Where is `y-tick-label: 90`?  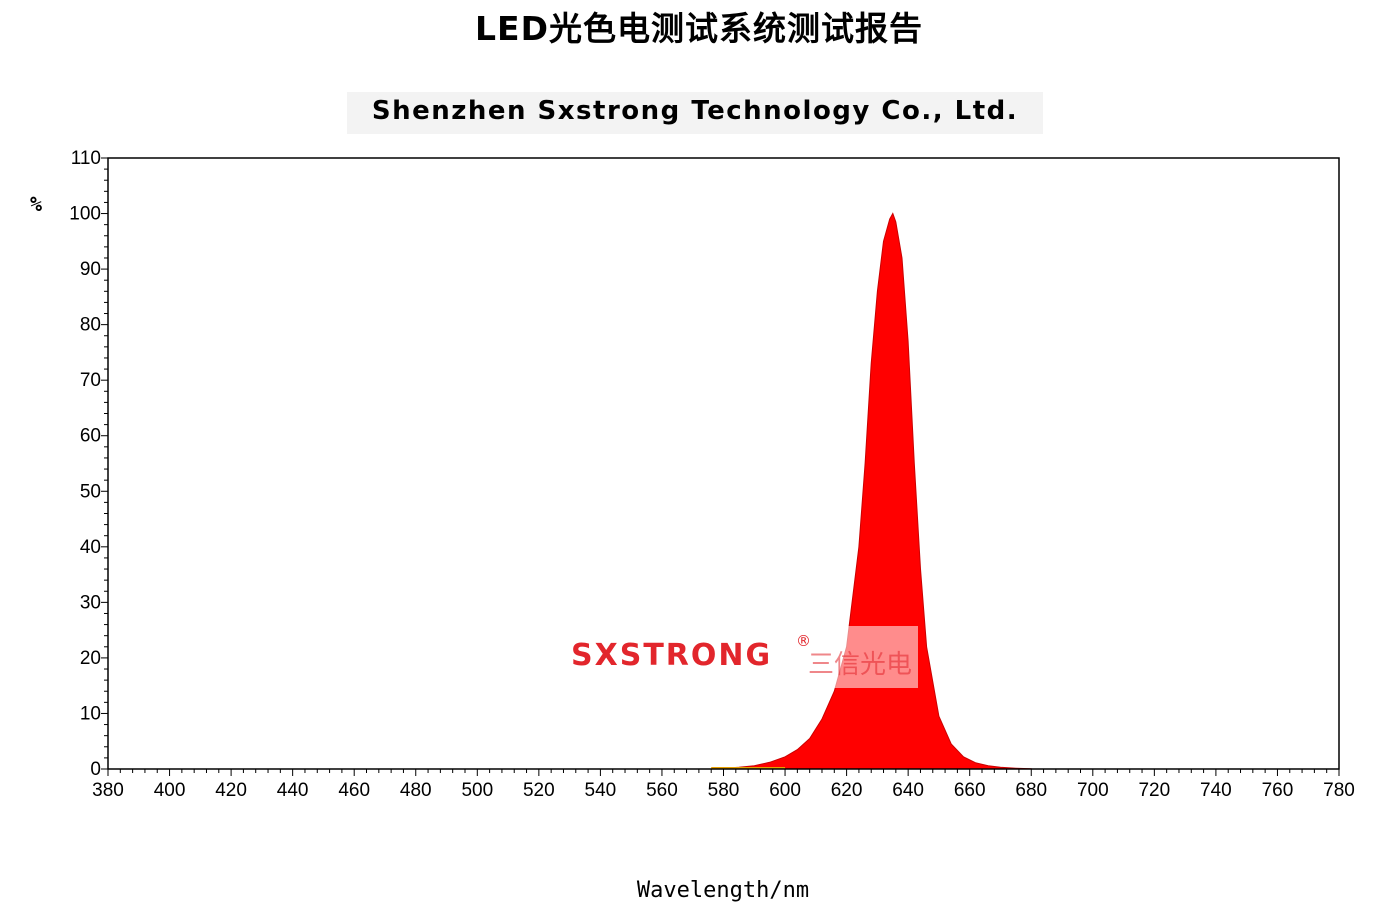
y-tick-label: 90 is located at coordinates (90, 269).